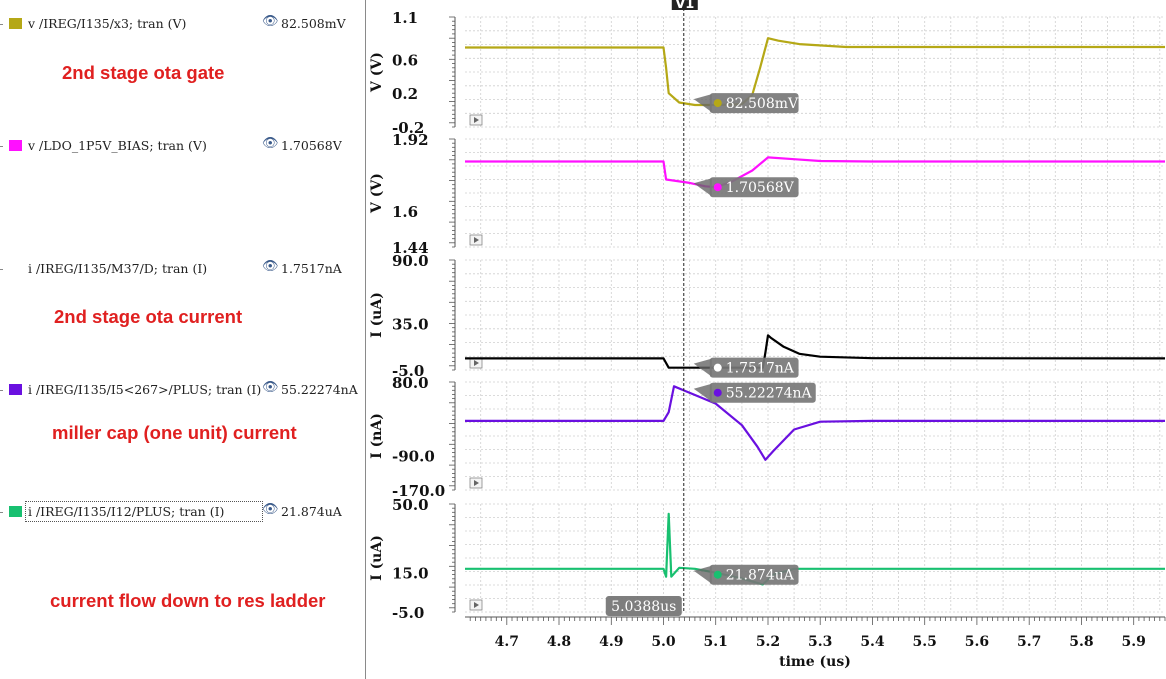  What do you see at coordinates (663, 642) in the screenshot?
I see `x-tick-label: 5.0` at bounding box center [663, 642].